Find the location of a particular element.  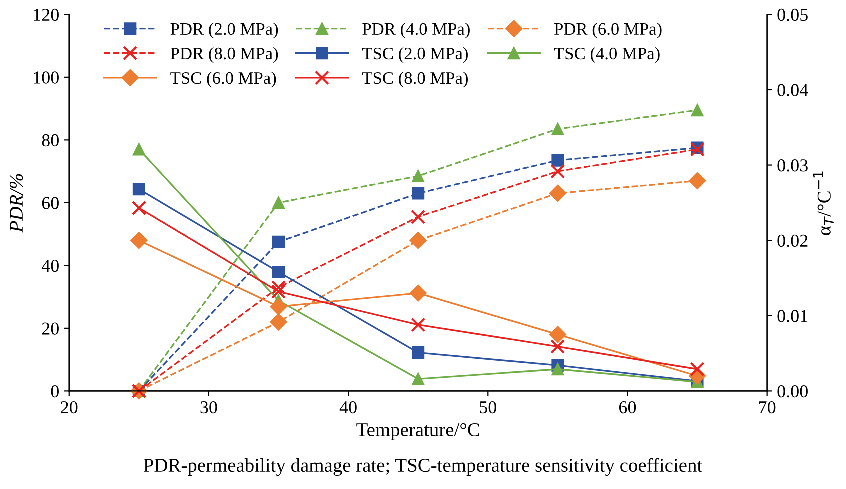

y2-tick-label: 0.01 is located at coordinates (793, 316).